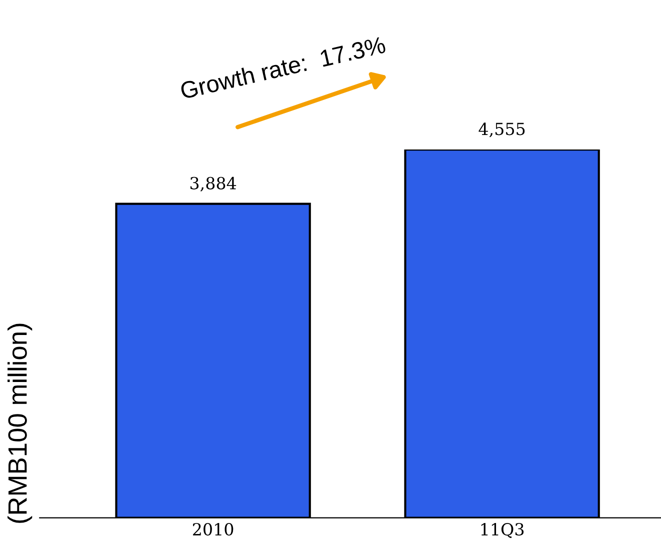 Image resolution: width=661 pixels, height=558 pixels. Describe the element at coordinates (213, 184) in the screenshot. I see `data-label: 3,884` at that location.